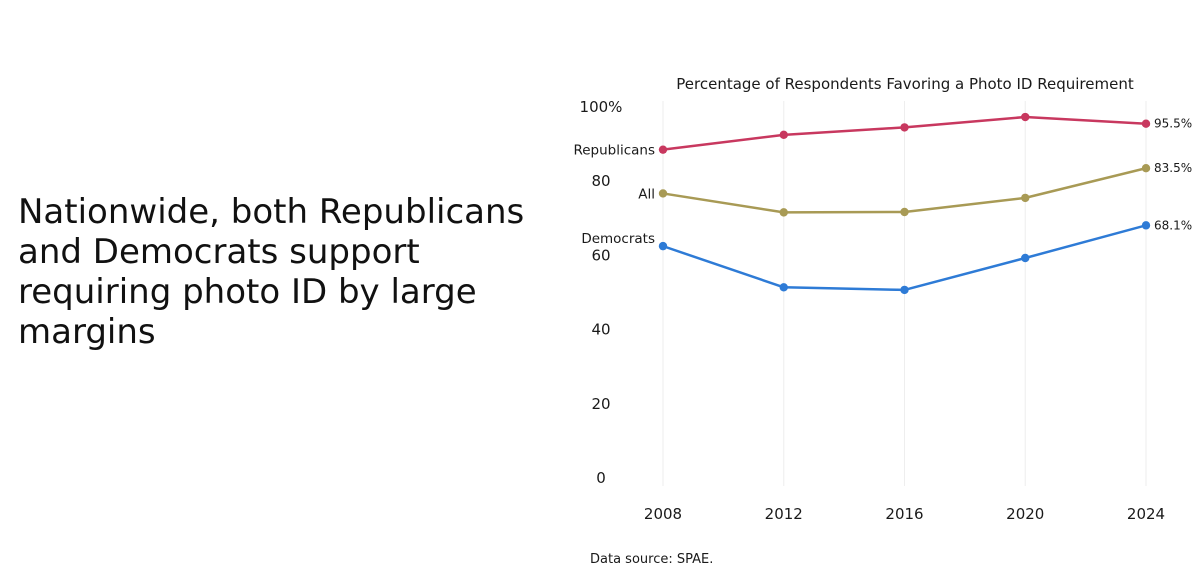  I want to click on y-tick-label-100: 100%, so click(601, 107).